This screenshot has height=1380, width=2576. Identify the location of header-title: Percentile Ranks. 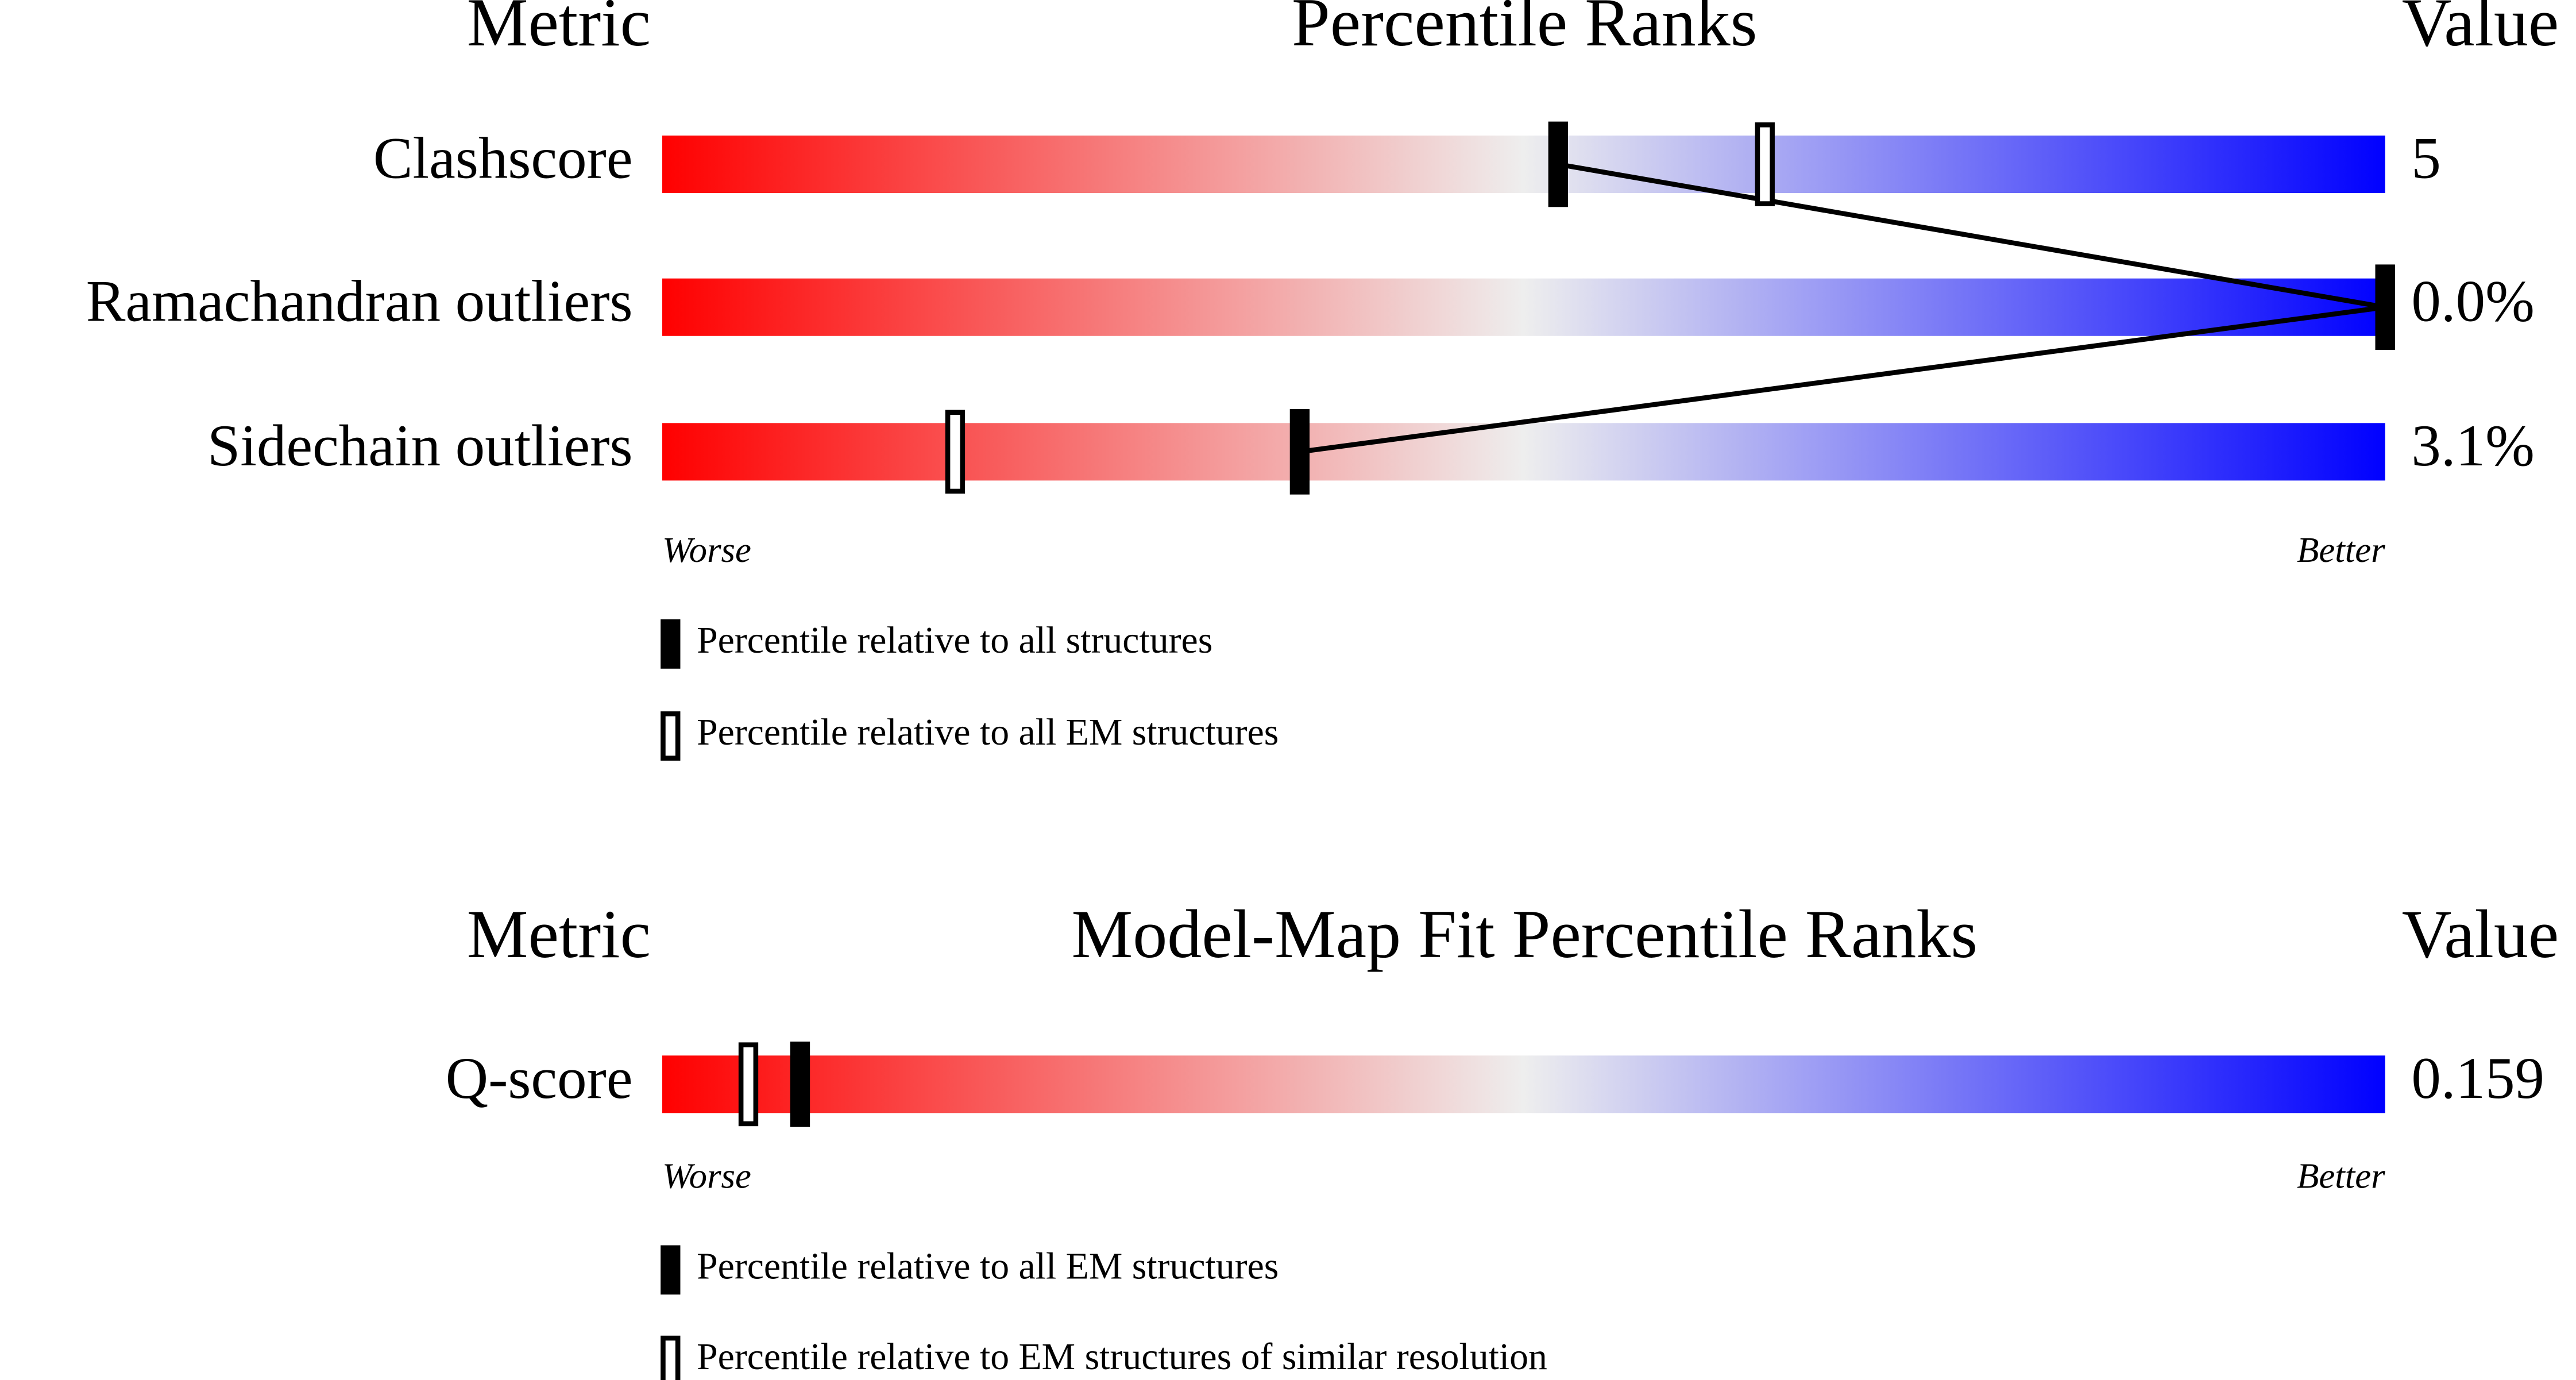
(1524, 30).